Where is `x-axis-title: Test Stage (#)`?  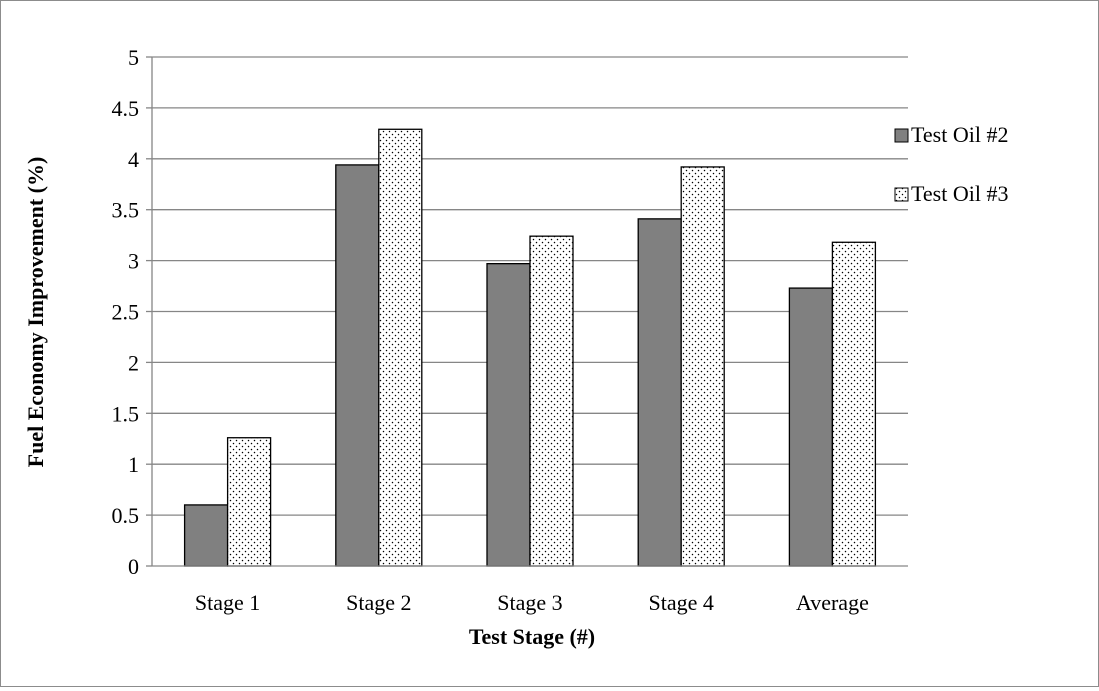 x-axis-title: Test Stage (#) is located at coordinates (532, 636).